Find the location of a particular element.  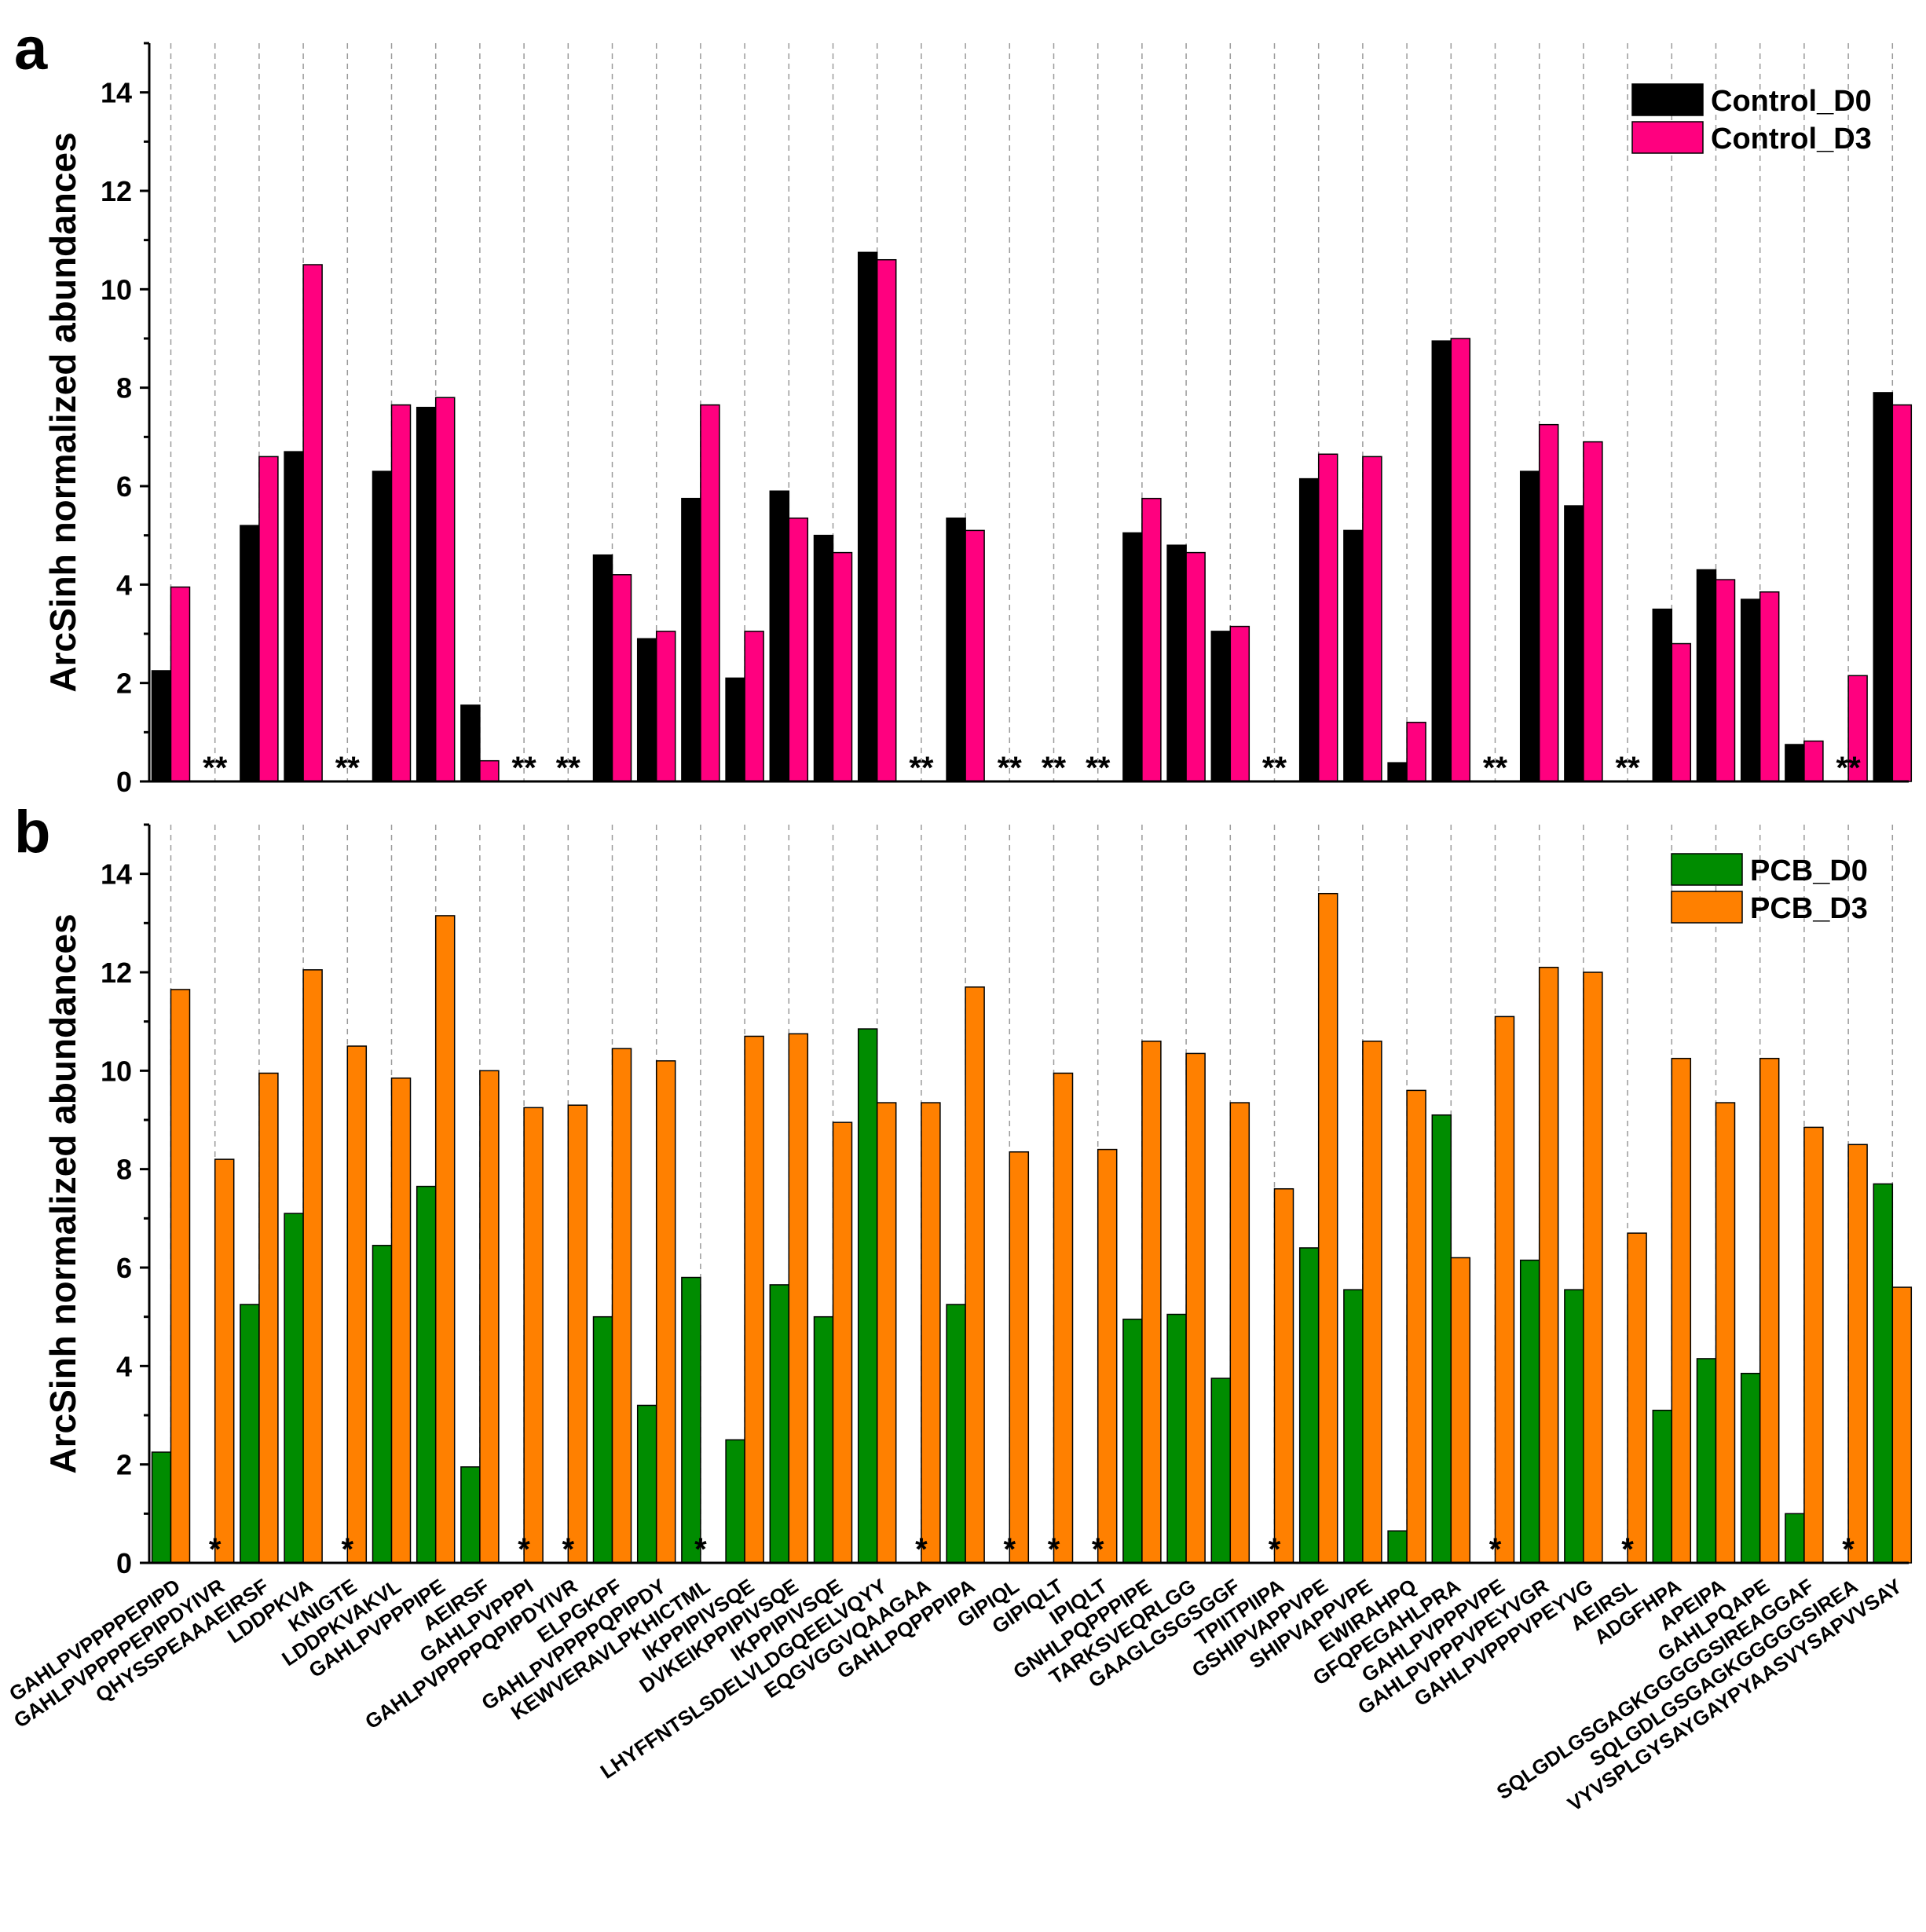

legend-label: Control_D3 is located at coordinates (1792, 139).